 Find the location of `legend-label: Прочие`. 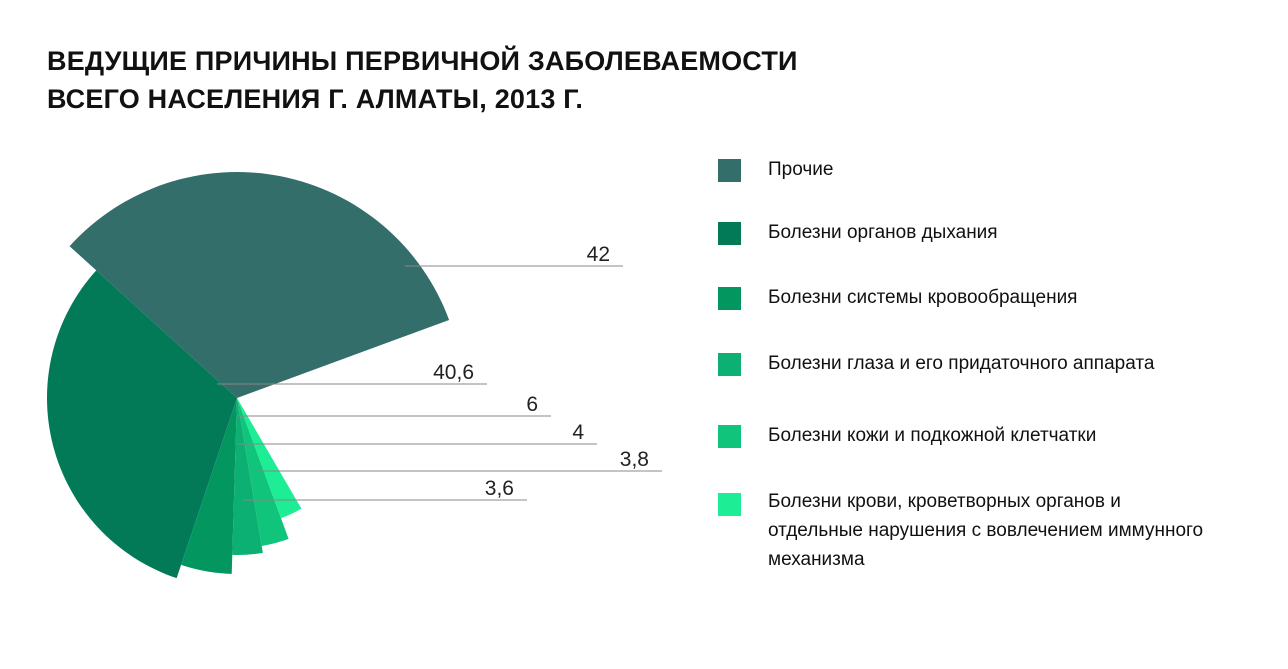

legend-label: Прочие is located at coordinates (801, 169).